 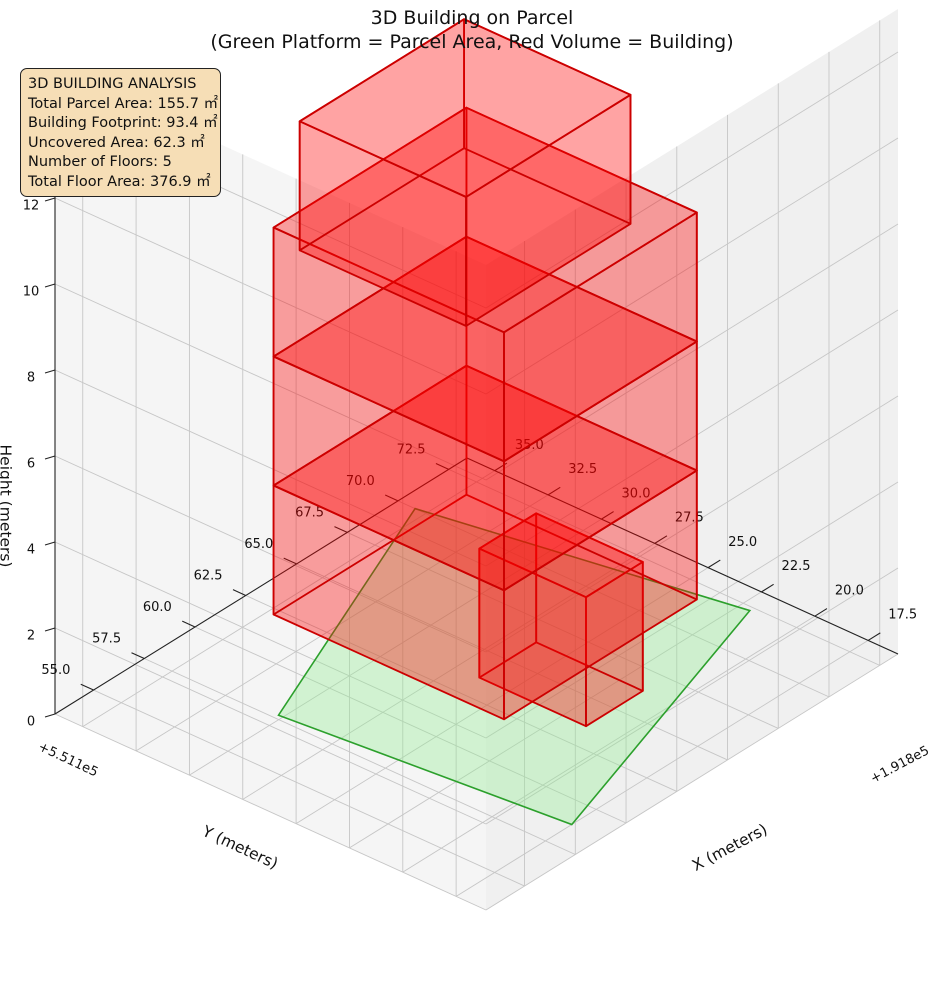 What do you see at coordinates (119, 181) in the screenshot?
I see `info-total-floor-area: Total Floor Area: 376.9 ㎡` at bounding box center [119, 181].